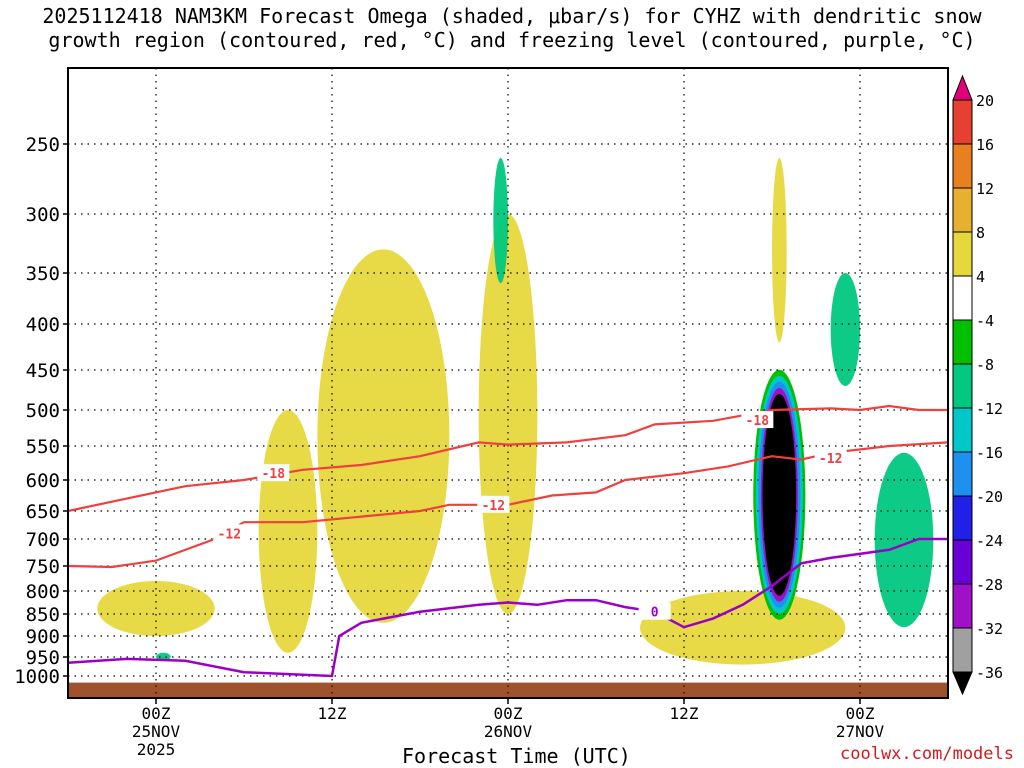  What do you see at coordinates (516, 756) in the screenshot?
I see `x-axis-label: Forecast Time (UTC)` at bounding box center [516, 756].